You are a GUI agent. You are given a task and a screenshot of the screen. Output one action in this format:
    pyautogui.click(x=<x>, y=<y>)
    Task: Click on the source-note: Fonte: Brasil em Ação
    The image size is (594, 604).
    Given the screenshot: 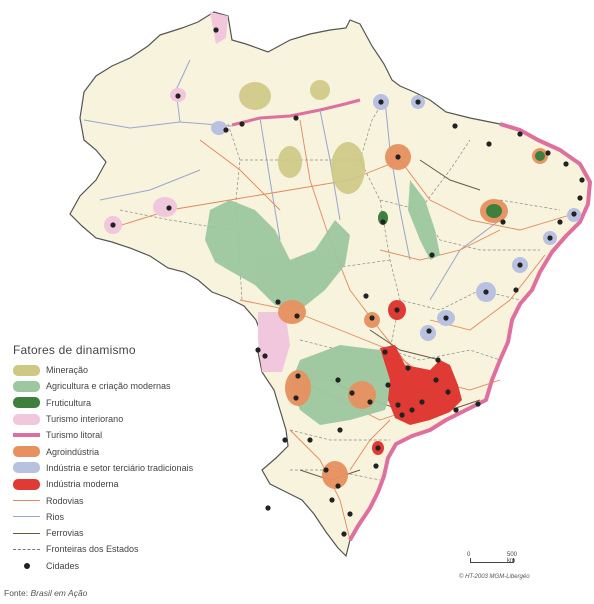 What is the action you would take?
    pyautogui.click(x=45, y=593)
    